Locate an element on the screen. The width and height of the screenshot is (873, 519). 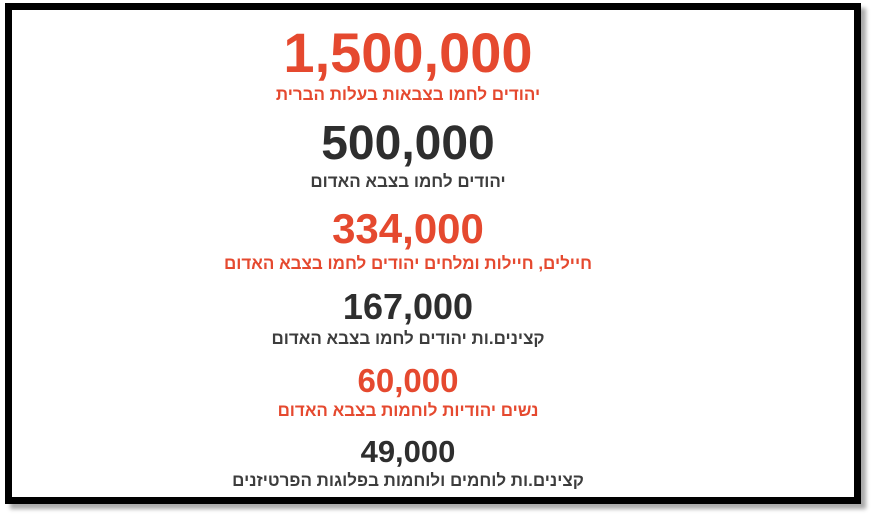
stat-block-officers-red-army: 167,000 קצינים.ות יהודים לחמו בצבא האדום is located at coordinates (408, 317).